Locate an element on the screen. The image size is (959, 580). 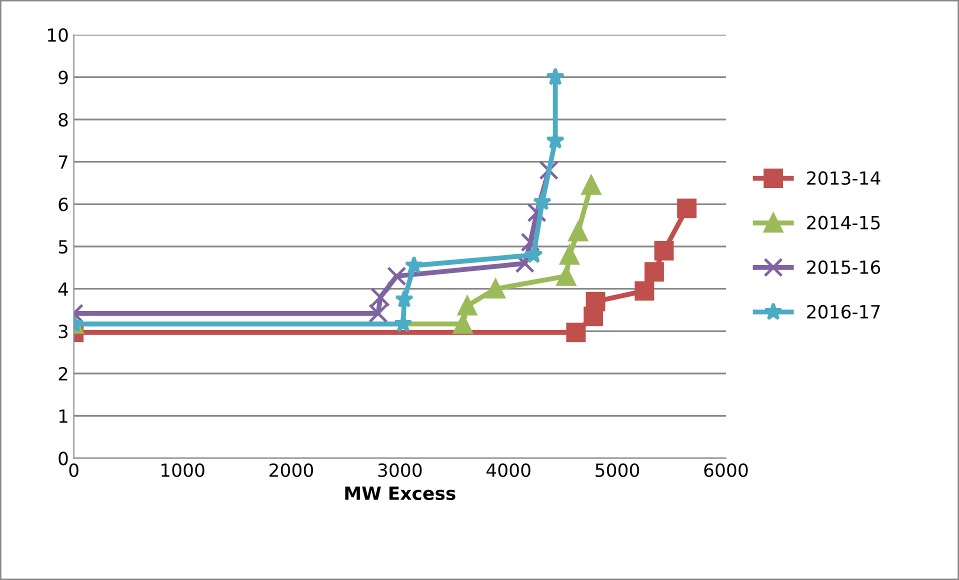
x-axis-title: MW Excess is located at coordinates (400, 493).